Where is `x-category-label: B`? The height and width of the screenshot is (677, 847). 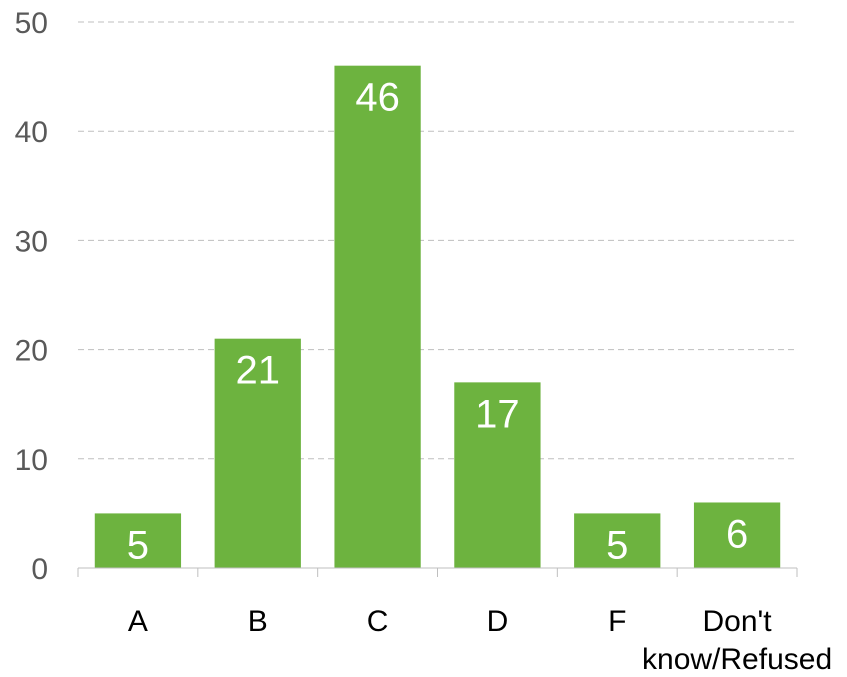 x-category-label: B is located at coordinates (258, 621).